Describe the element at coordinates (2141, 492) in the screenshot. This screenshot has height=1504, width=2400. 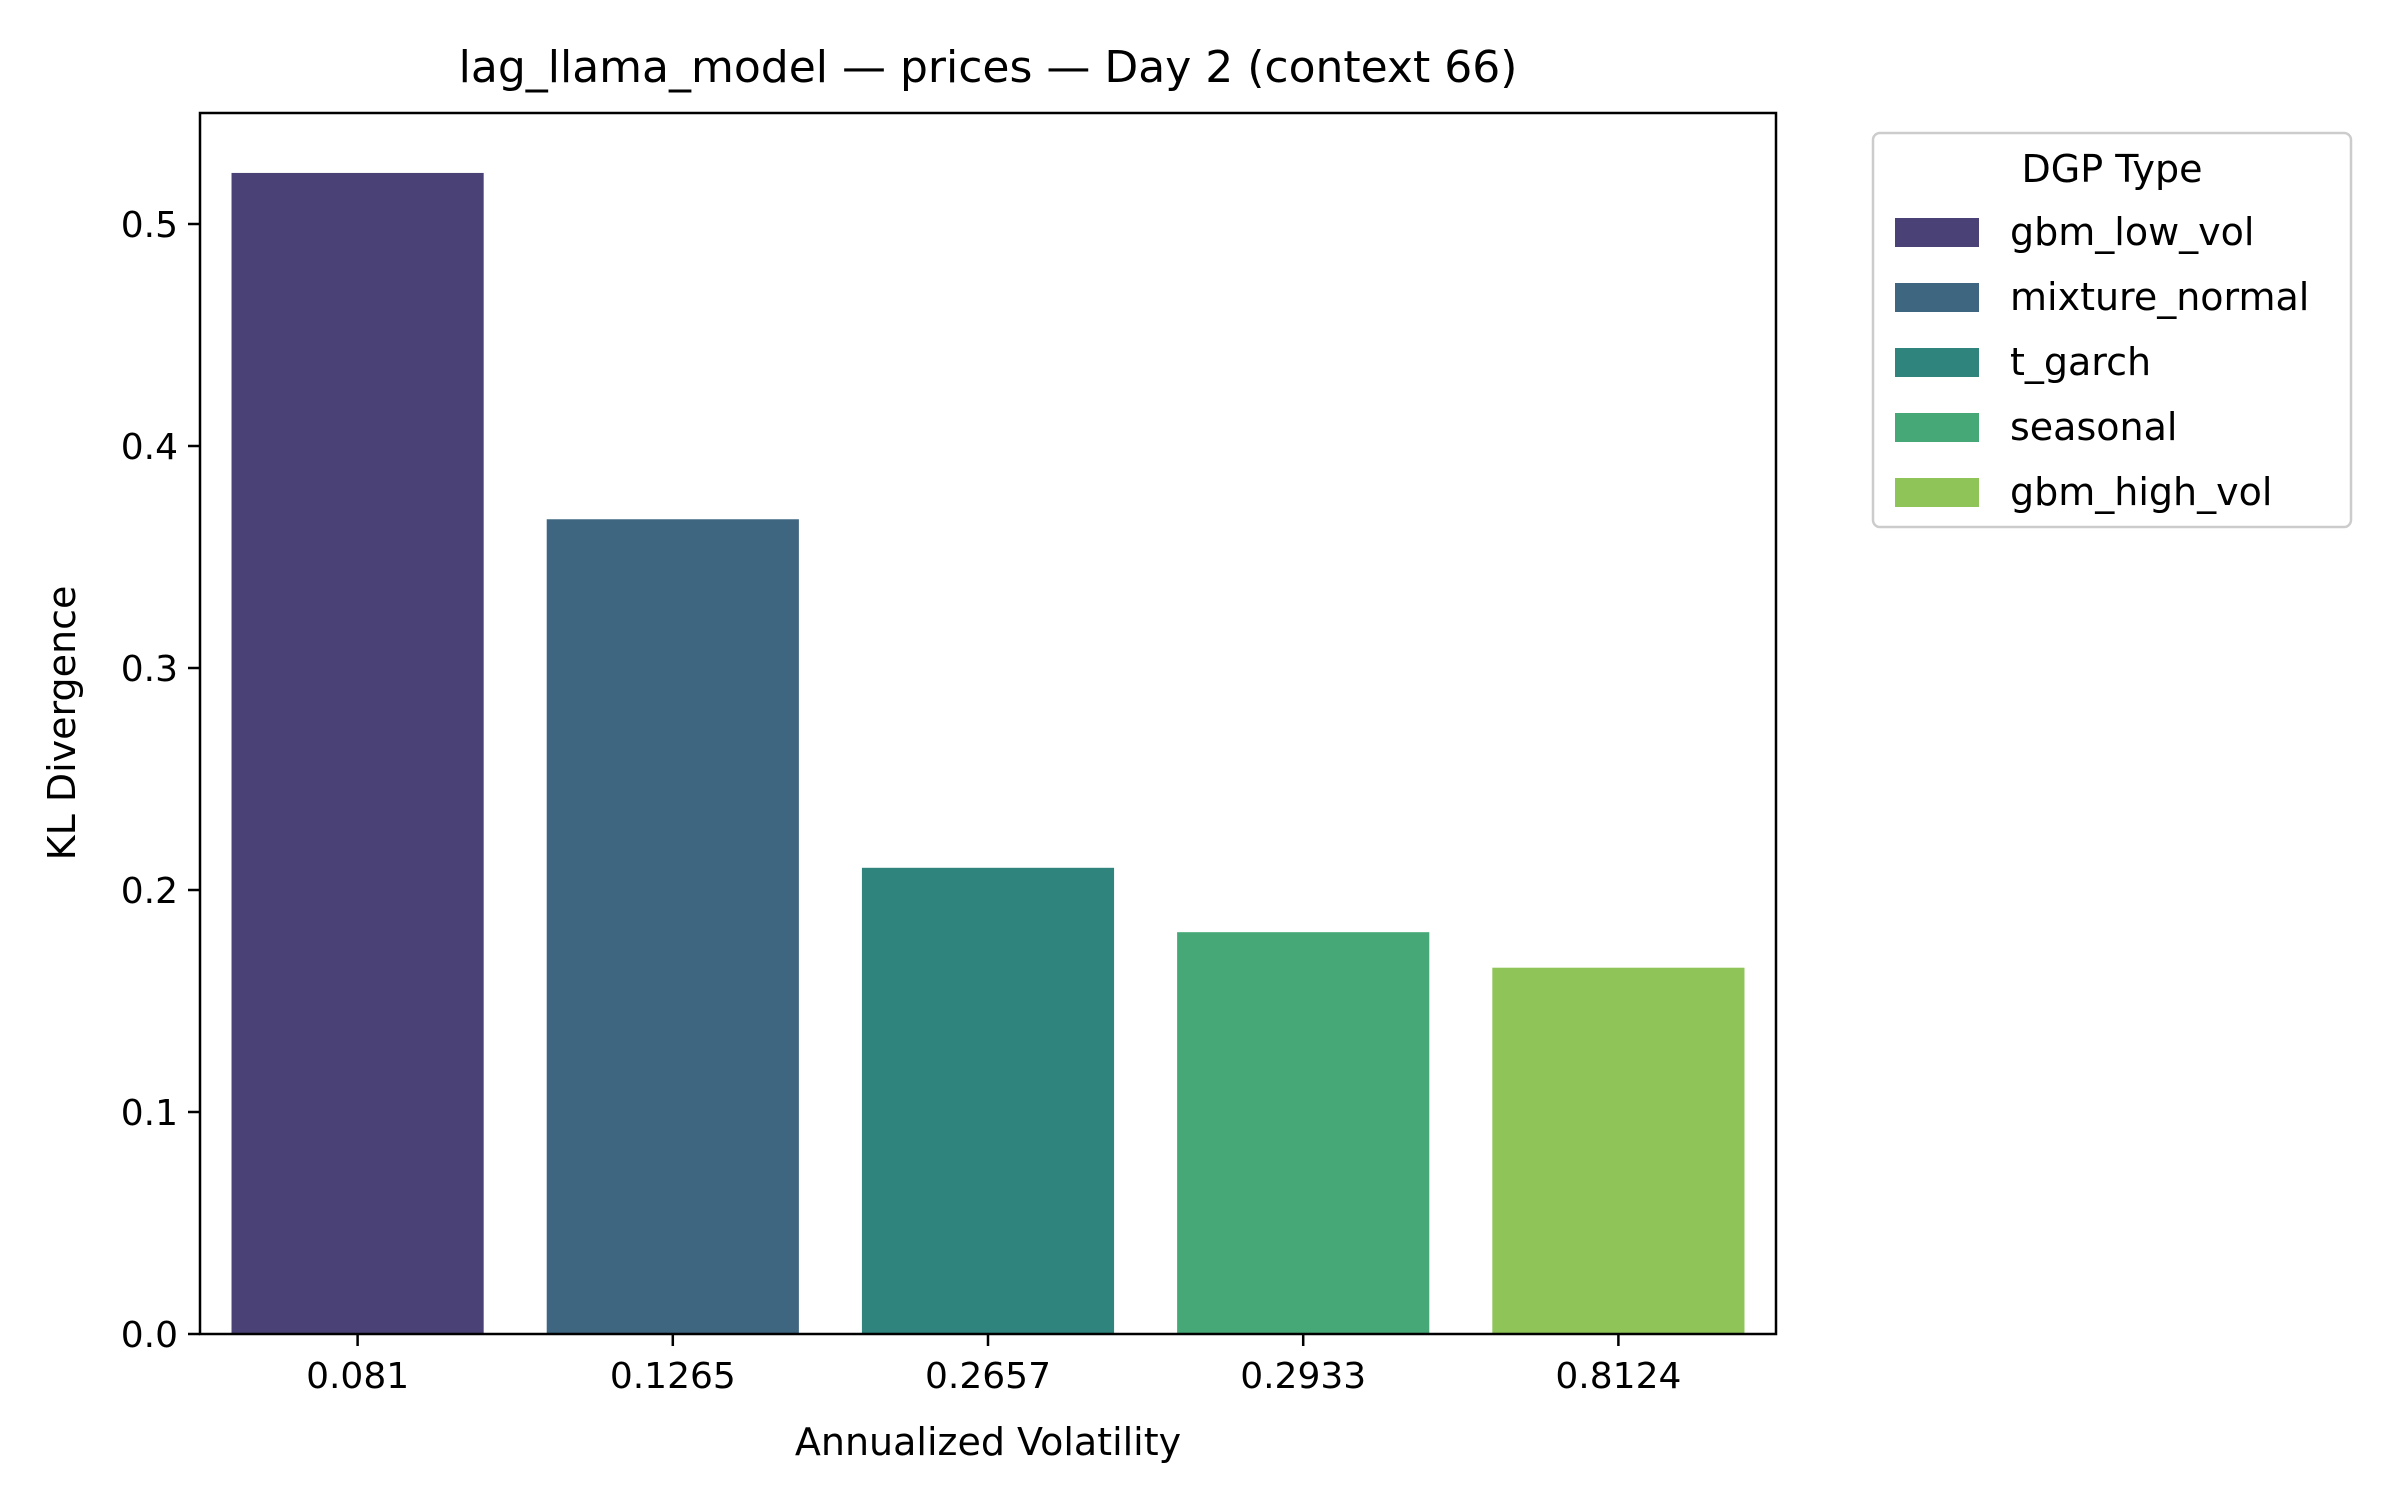
I see `legend-label-gbm_high_vol: gbm_high_vol` at that location.